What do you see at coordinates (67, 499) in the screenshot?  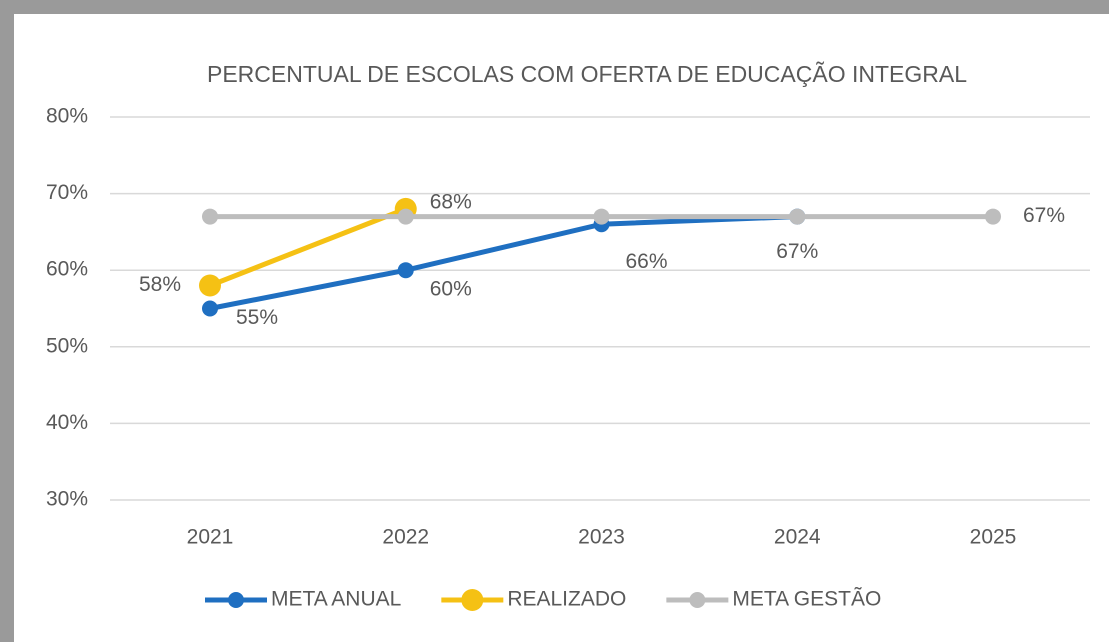 I see `y-tick-label: 30%` at bounding box center [67, 499].